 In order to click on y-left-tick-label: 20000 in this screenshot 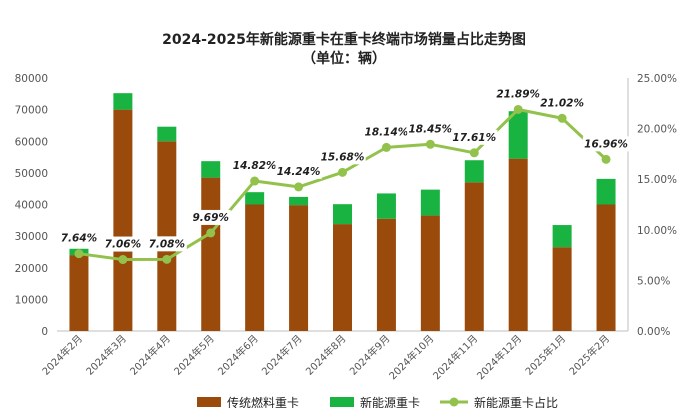, I will do `click(31, 269)`.